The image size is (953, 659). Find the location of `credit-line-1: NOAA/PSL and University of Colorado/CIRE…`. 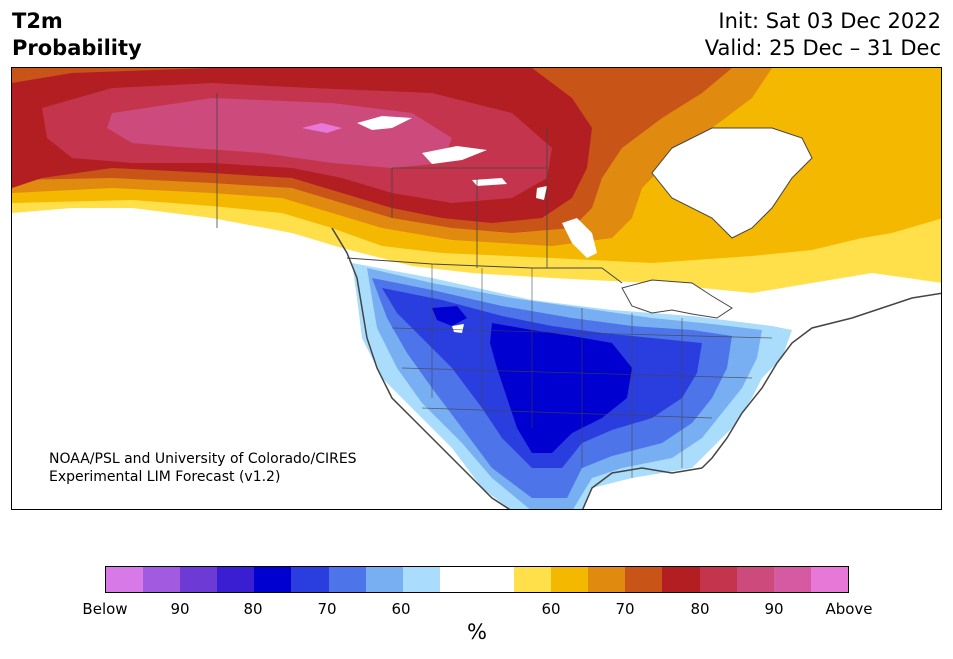

credit-line-1: NOAA/PSL and University of Colorado/CIRE… is located at coordinates (203, 459).